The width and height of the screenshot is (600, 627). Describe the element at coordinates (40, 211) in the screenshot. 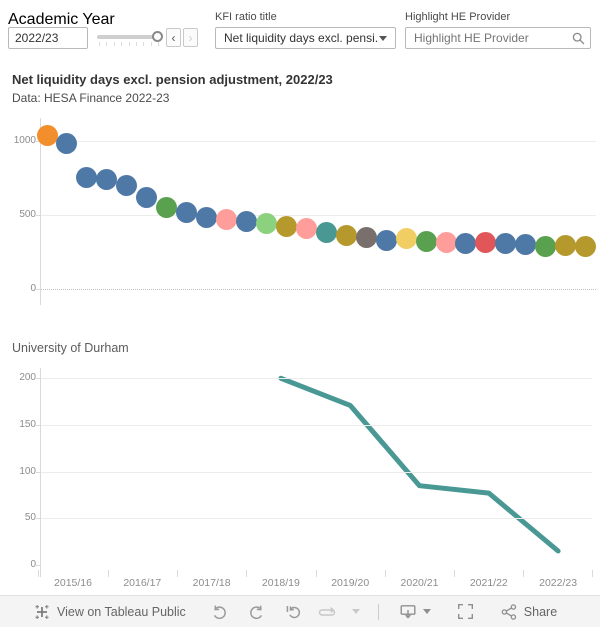

I see `scatter-y-axis` at that location.